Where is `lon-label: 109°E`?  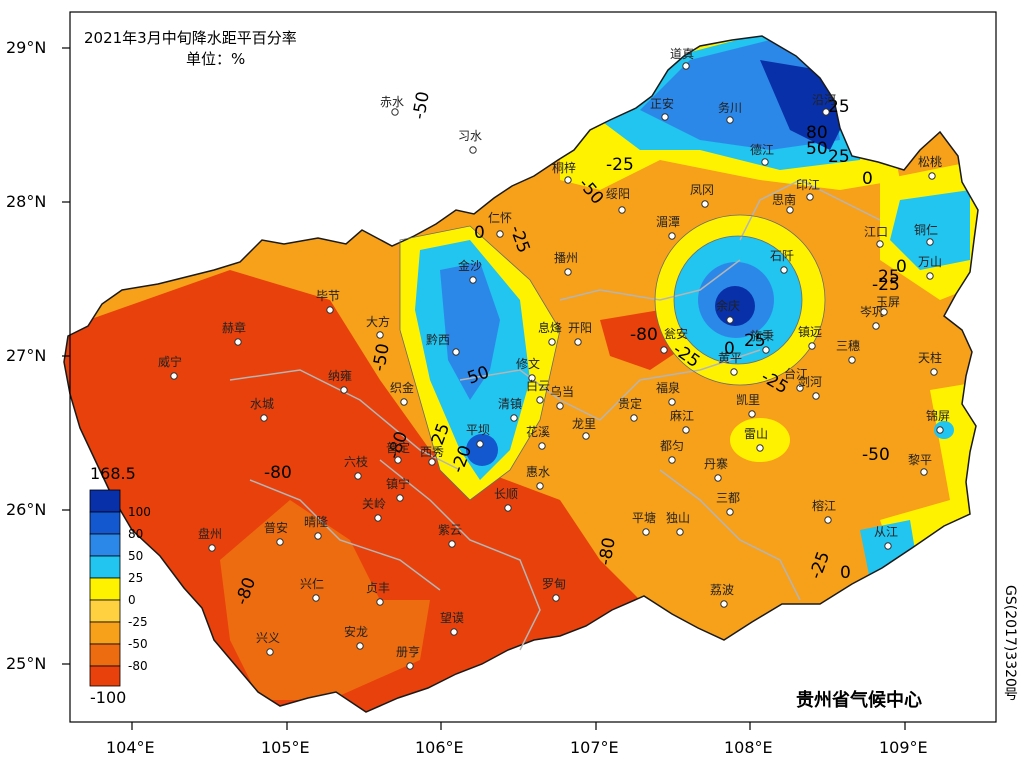
lon-label: 109°E is located at coordinates (903, 747).